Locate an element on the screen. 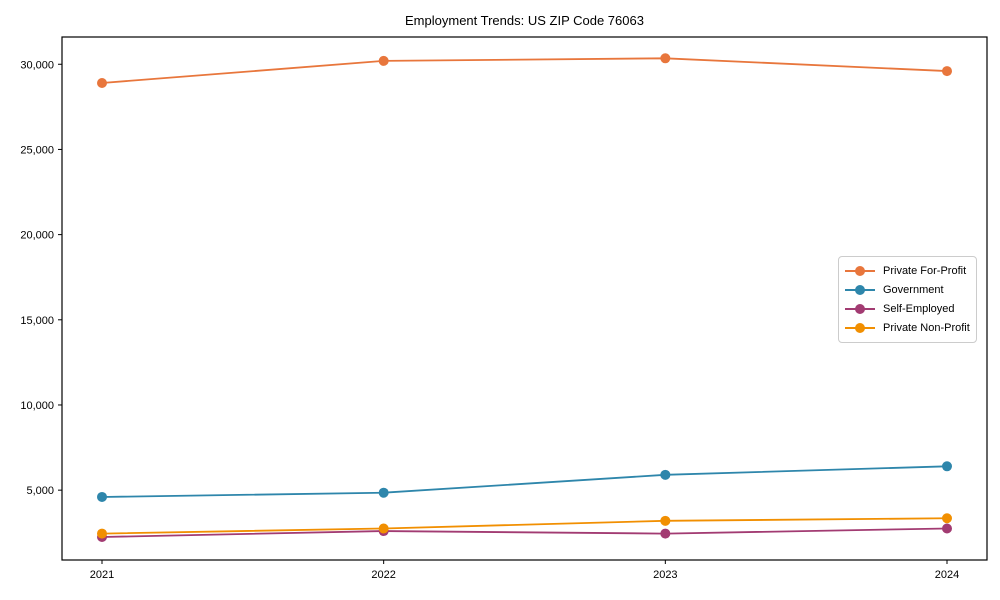 This screenshot has width=1000, height=600. x-tick-label: 2022 is located at coordinates (383, 575).